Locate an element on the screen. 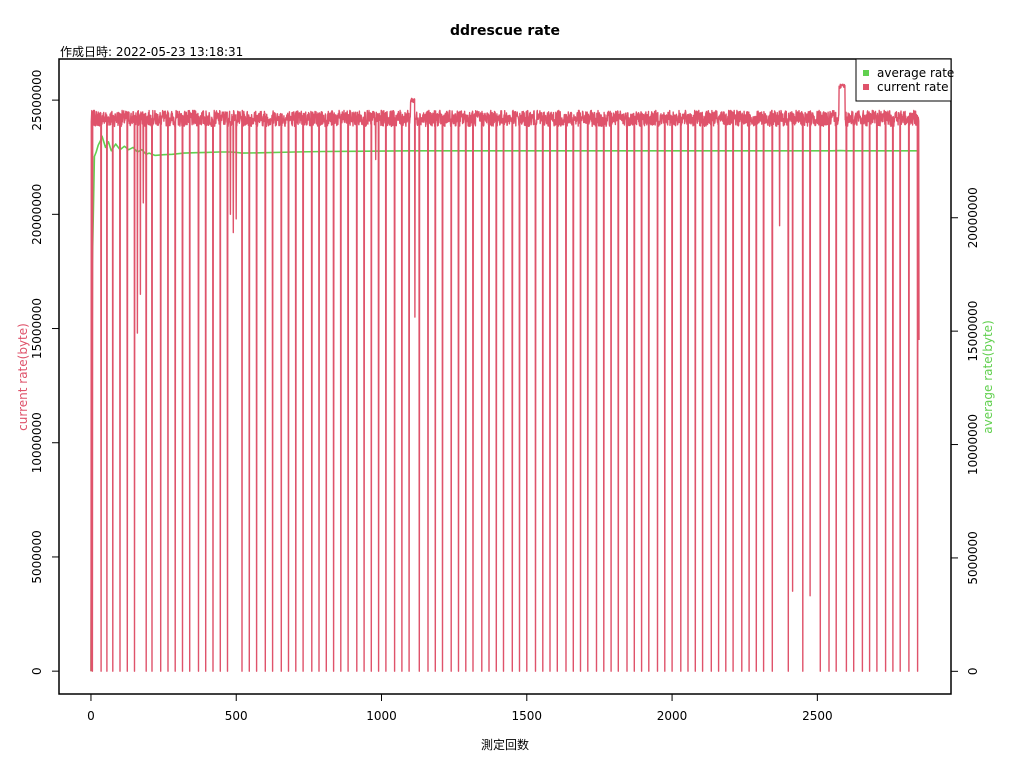 Image resolution: width=1024 pixels, height=768 pixels. y-axis-left: 0 5000000 10000000 15000000 20000000 25000000 is located at coordinates (44, 372).